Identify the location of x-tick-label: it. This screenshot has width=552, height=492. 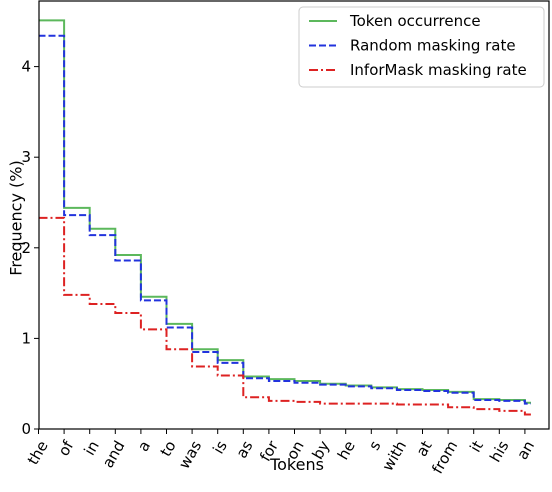
(476, 447).